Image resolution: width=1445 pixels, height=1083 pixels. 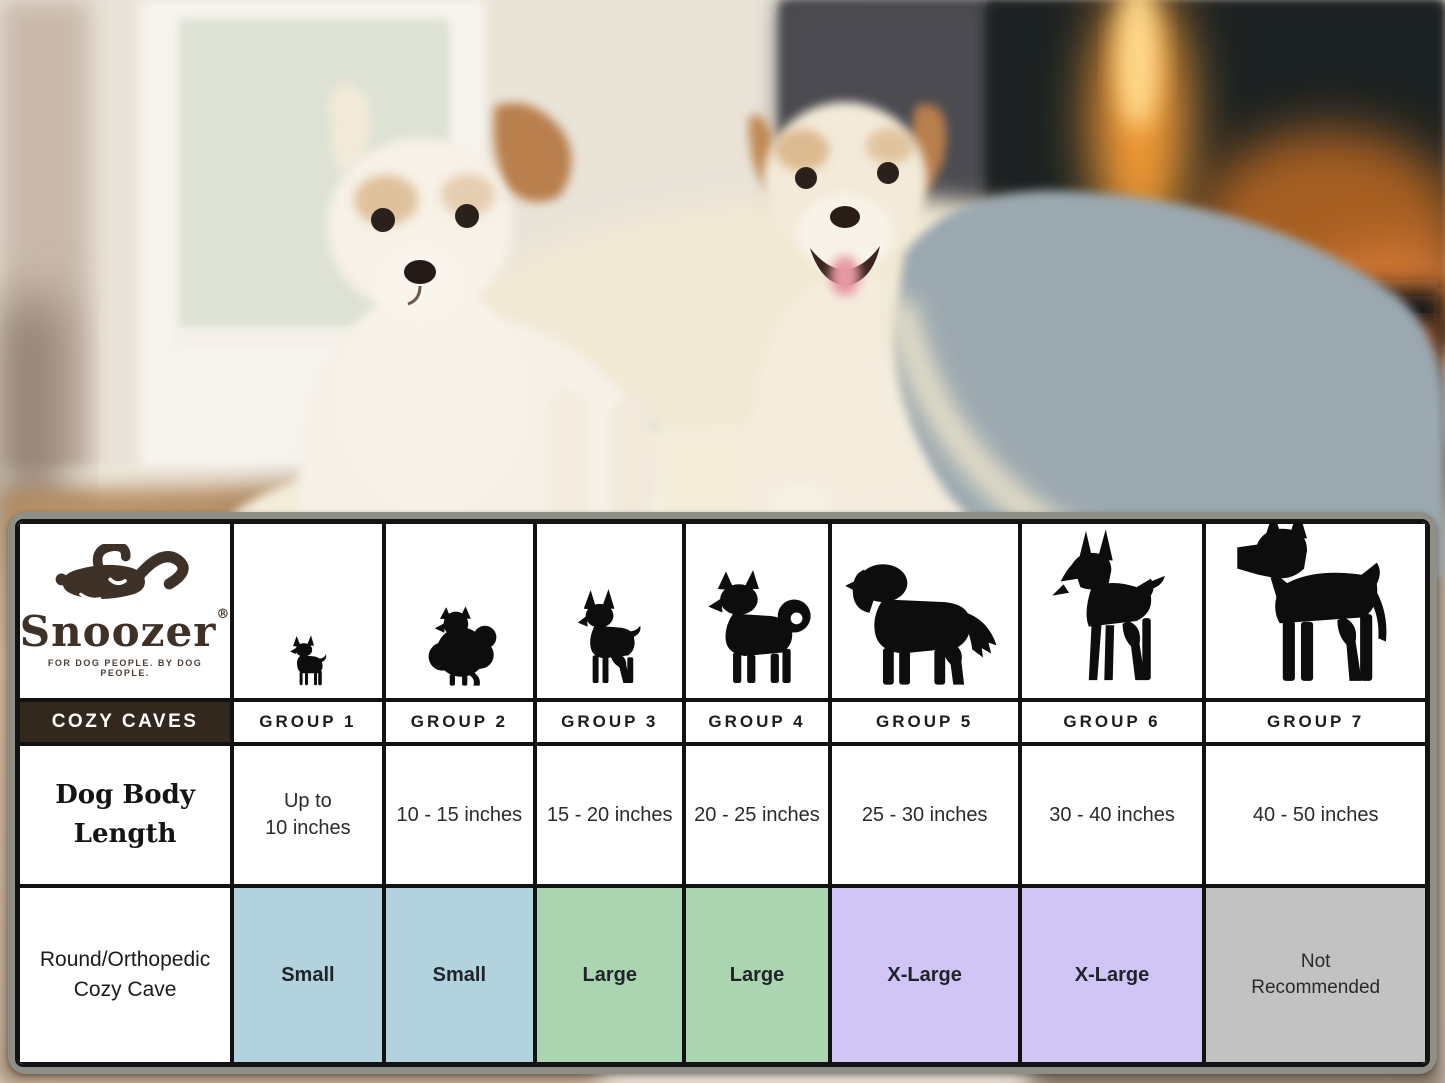 What do you see at coordinates (459, 975) in the screenshot?
I see `size-group-2: Small` at bounding box center [459, 975].